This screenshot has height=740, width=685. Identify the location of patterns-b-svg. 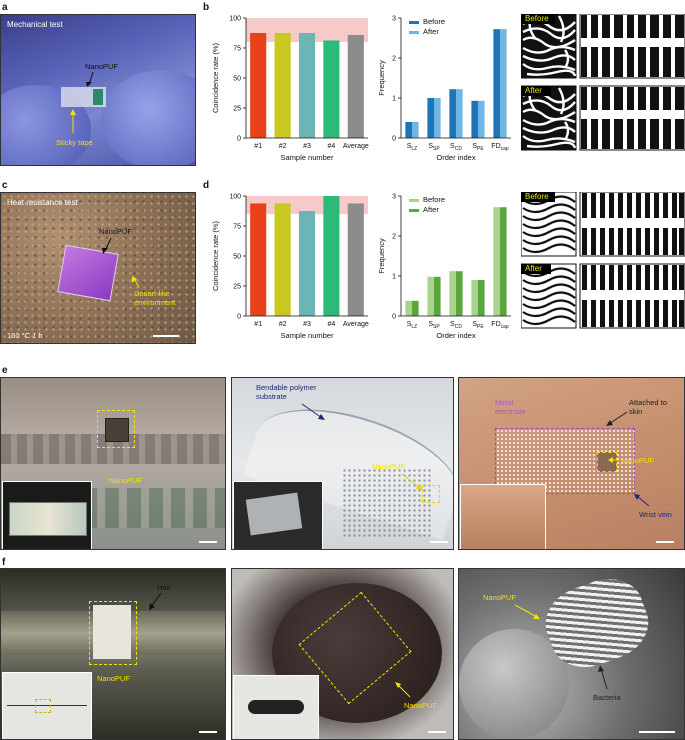
(603, 89).